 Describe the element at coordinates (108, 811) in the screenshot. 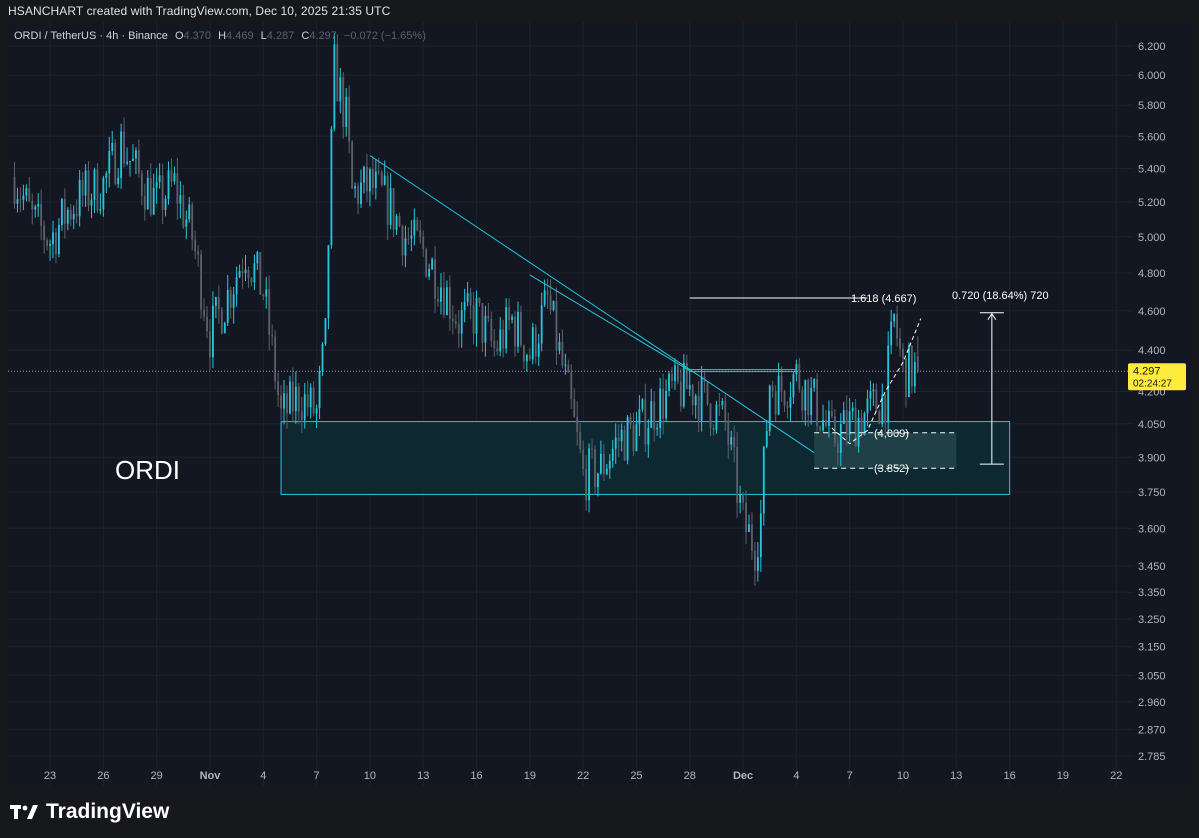

I see `tradingview-logo-text: TradingView` at that location.